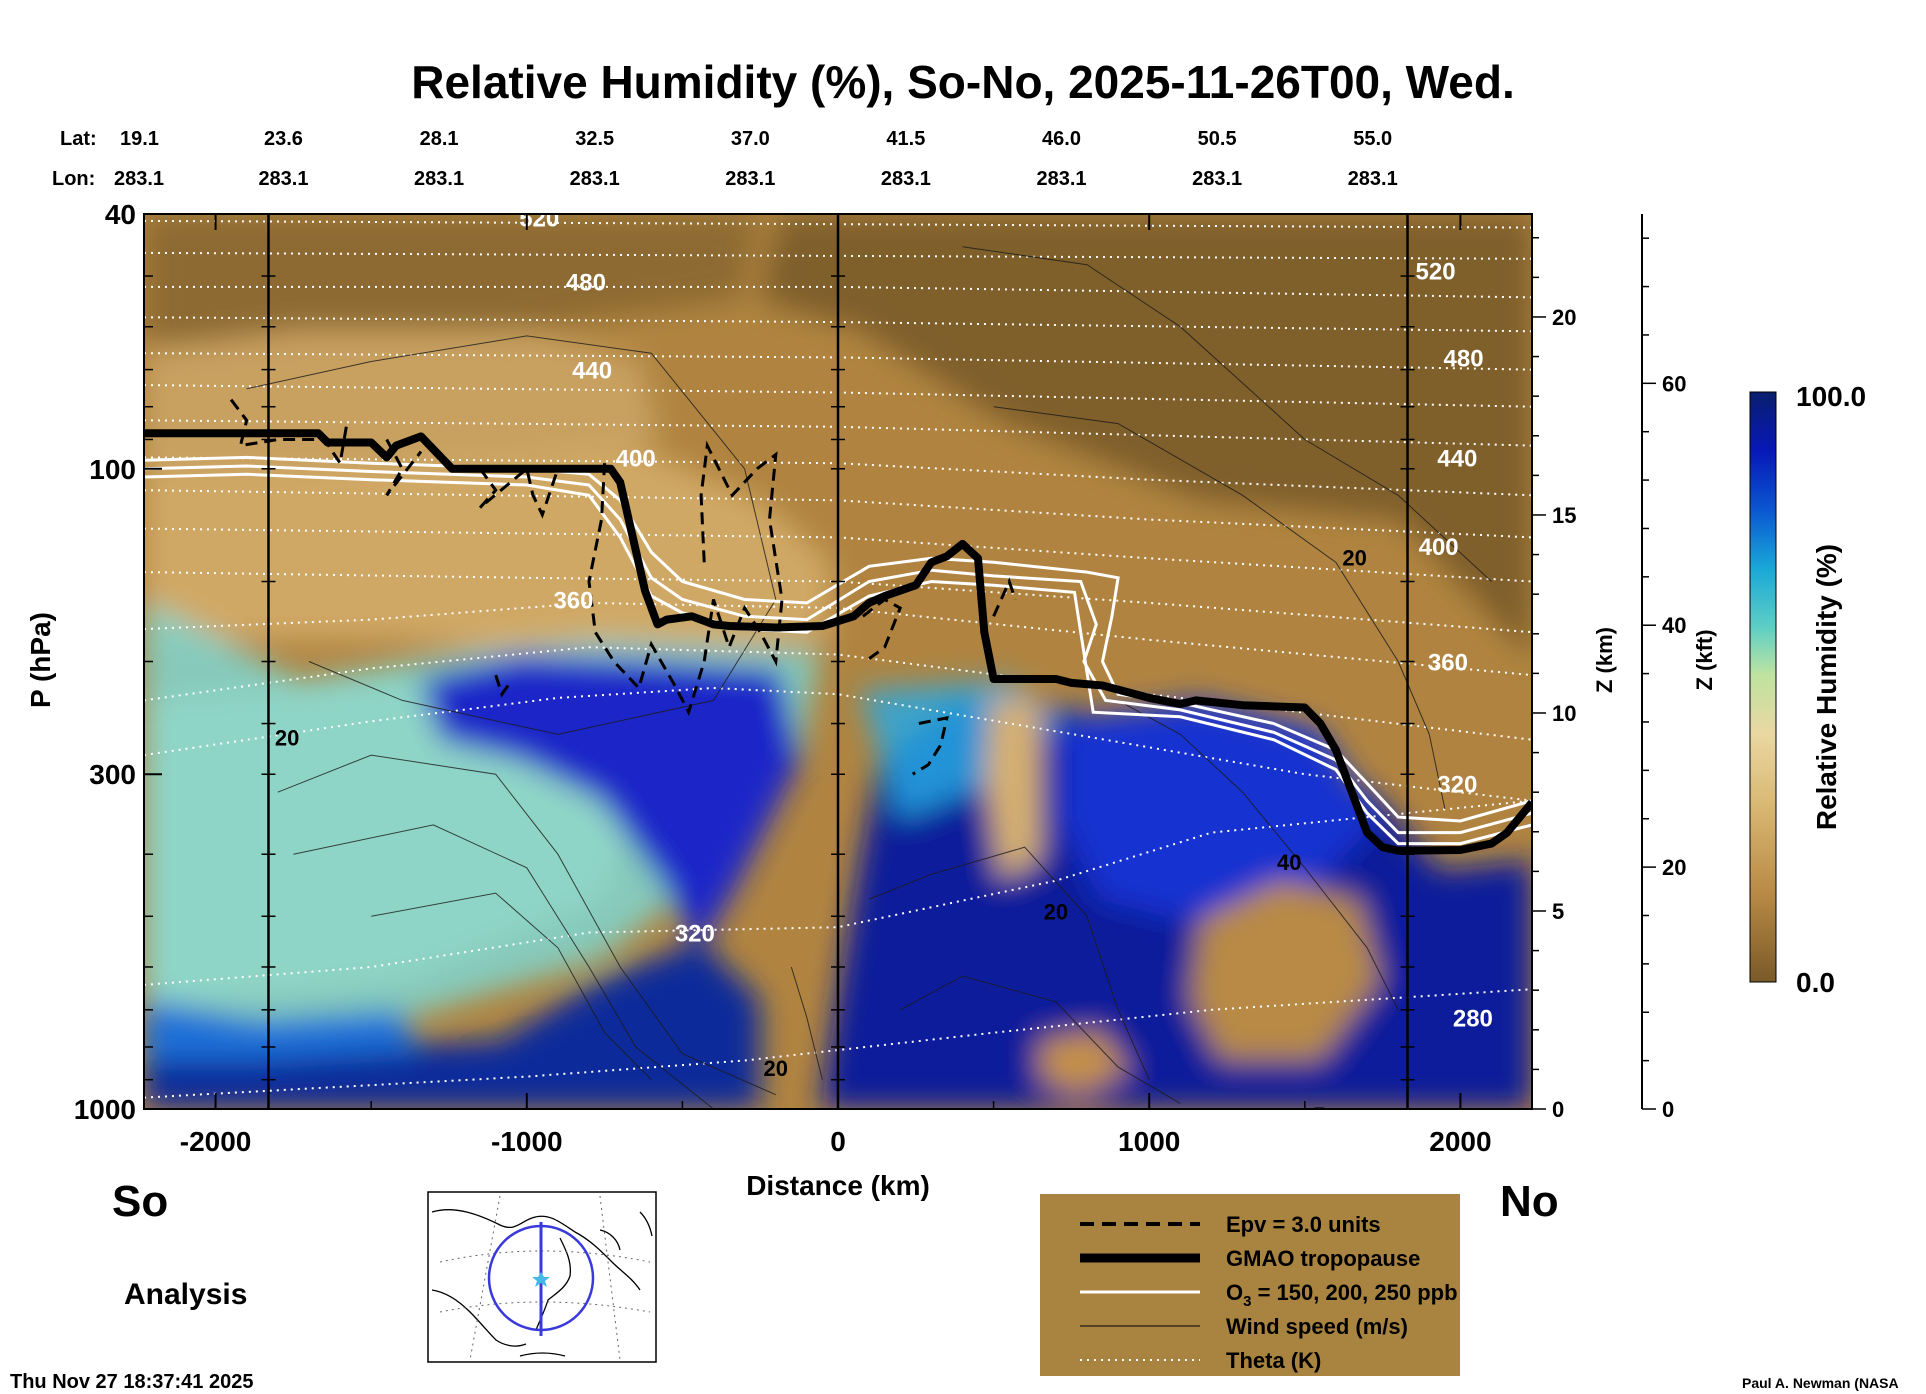  Describe the element at coordinates (1149, 1141) in the screenshot. I see `x-tick-label: 1000` at that location.